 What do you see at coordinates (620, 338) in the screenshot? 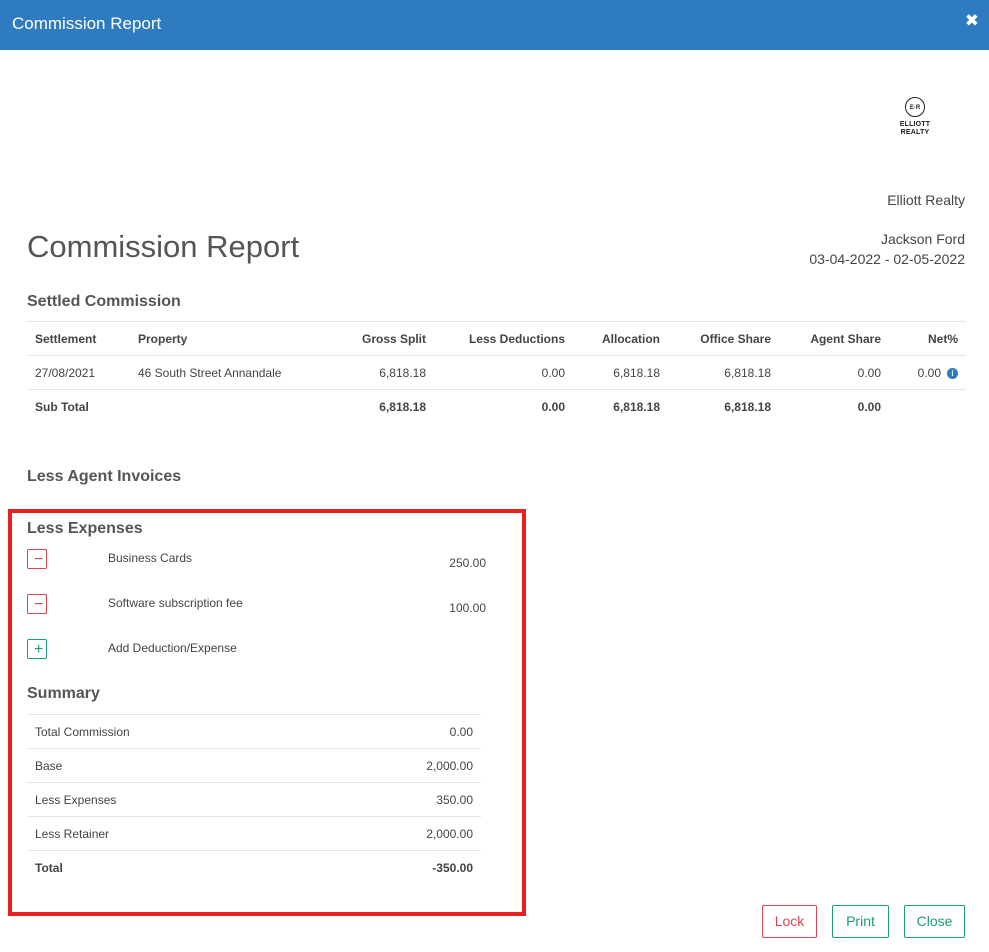
I see `col-allocation: Allocation` at bounding box center [620, 338].